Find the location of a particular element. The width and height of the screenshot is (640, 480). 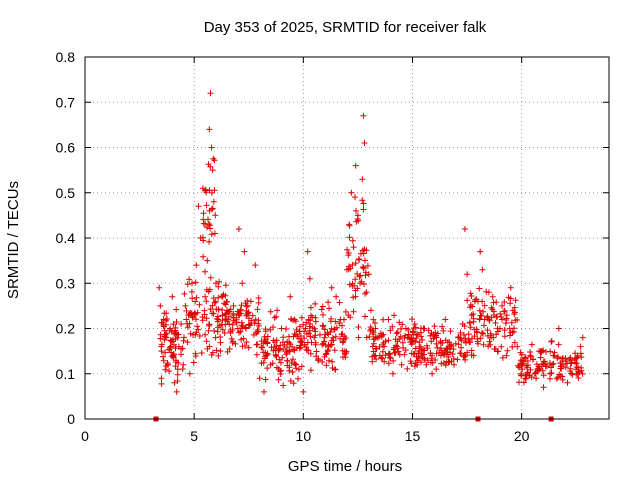

x-tick-label: 5 is located at coordinates (194, 436).